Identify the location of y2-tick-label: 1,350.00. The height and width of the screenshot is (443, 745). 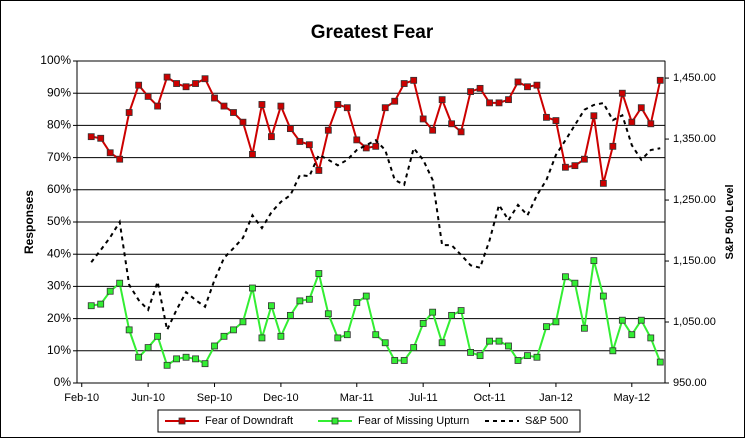
(694, 139).